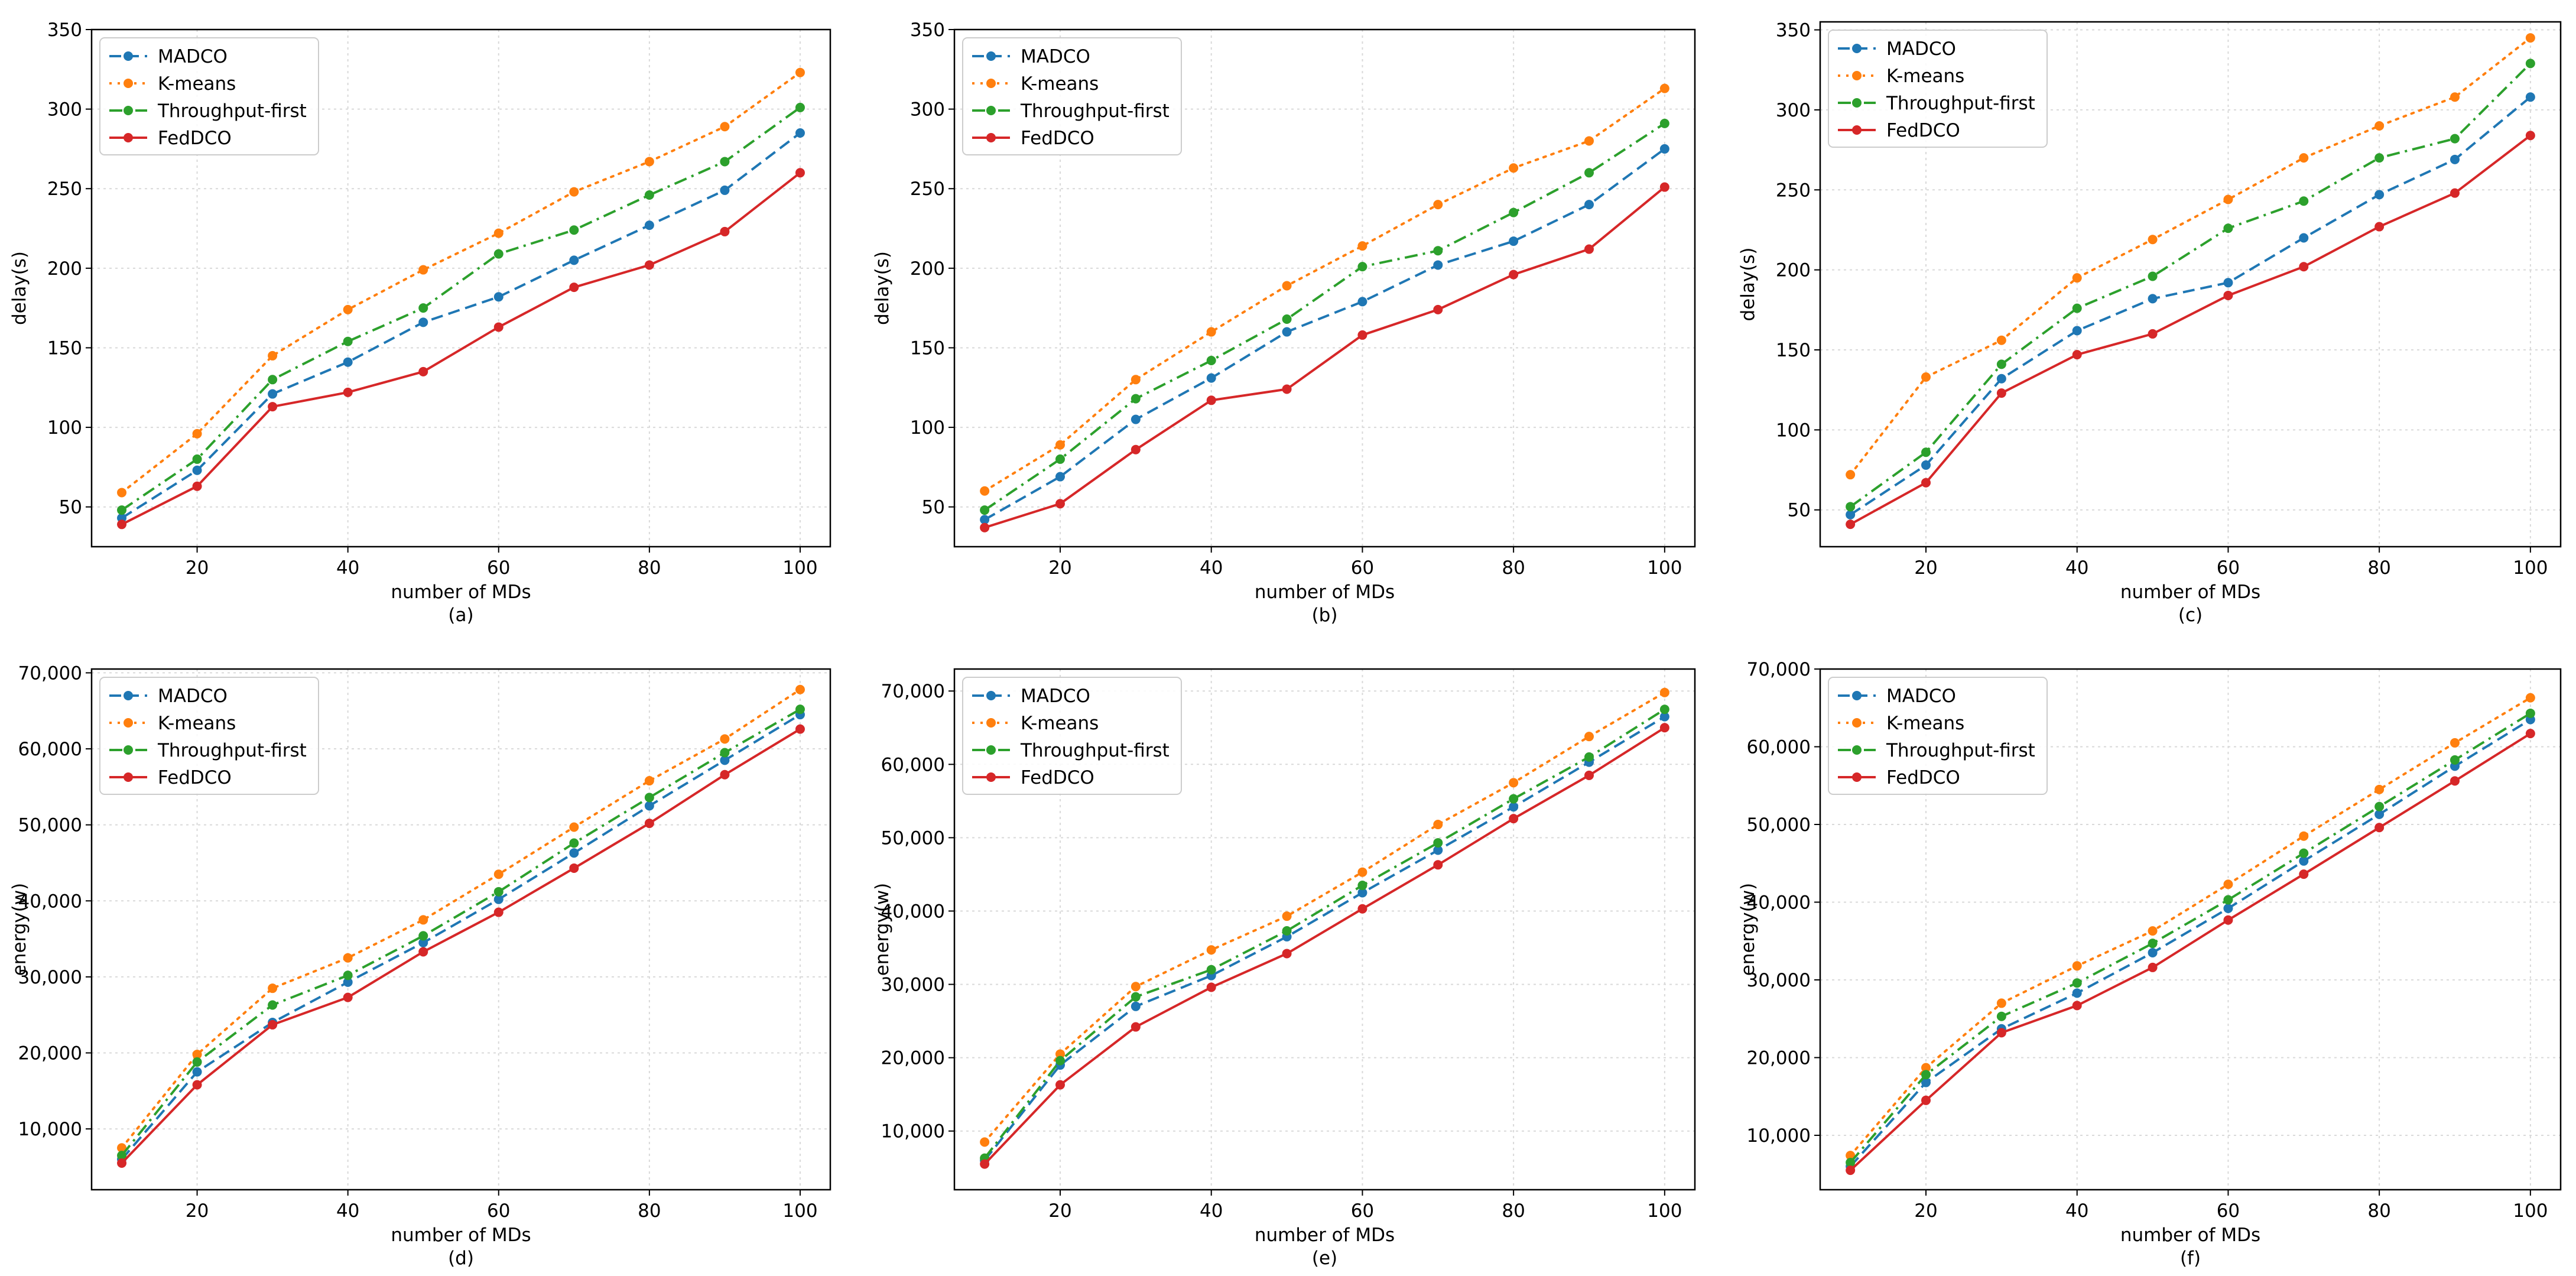 The image size is (2576, 1276). What do you see at coordinates (1324, 317) in the screenshot?
I see `series-line-throughput-first` at bounding box center [1324, 317].